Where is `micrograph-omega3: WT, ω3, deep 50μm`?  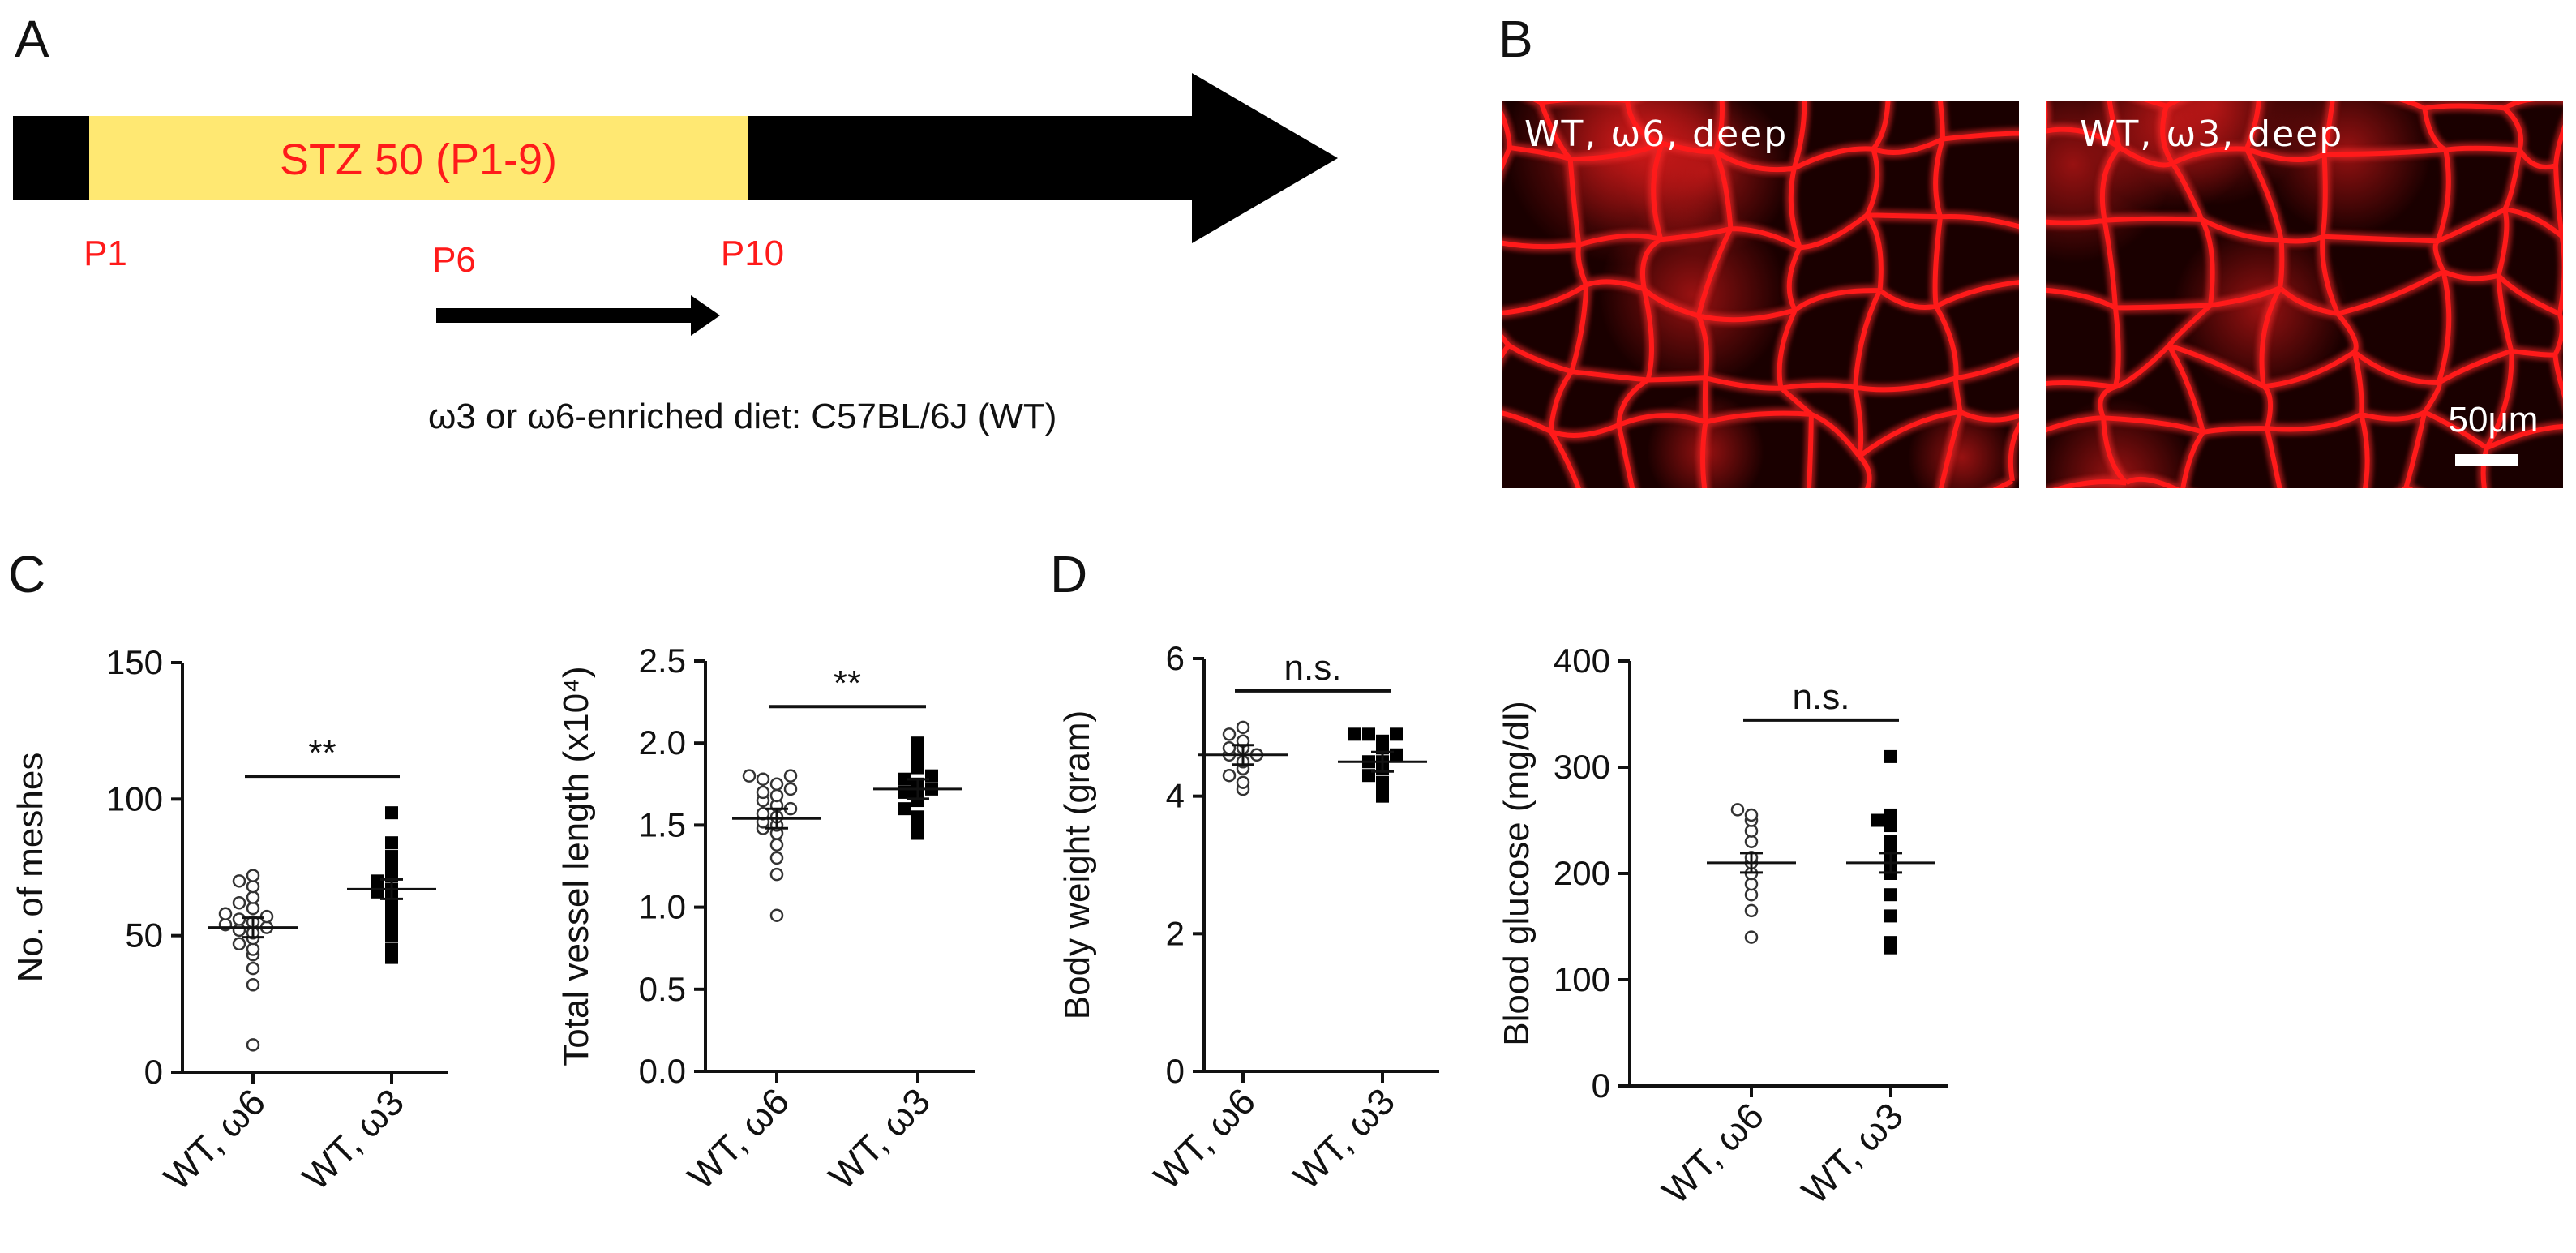
micrograph-omega3: WT, ω3, deep 50μm is located at coordinates (2304, 294).